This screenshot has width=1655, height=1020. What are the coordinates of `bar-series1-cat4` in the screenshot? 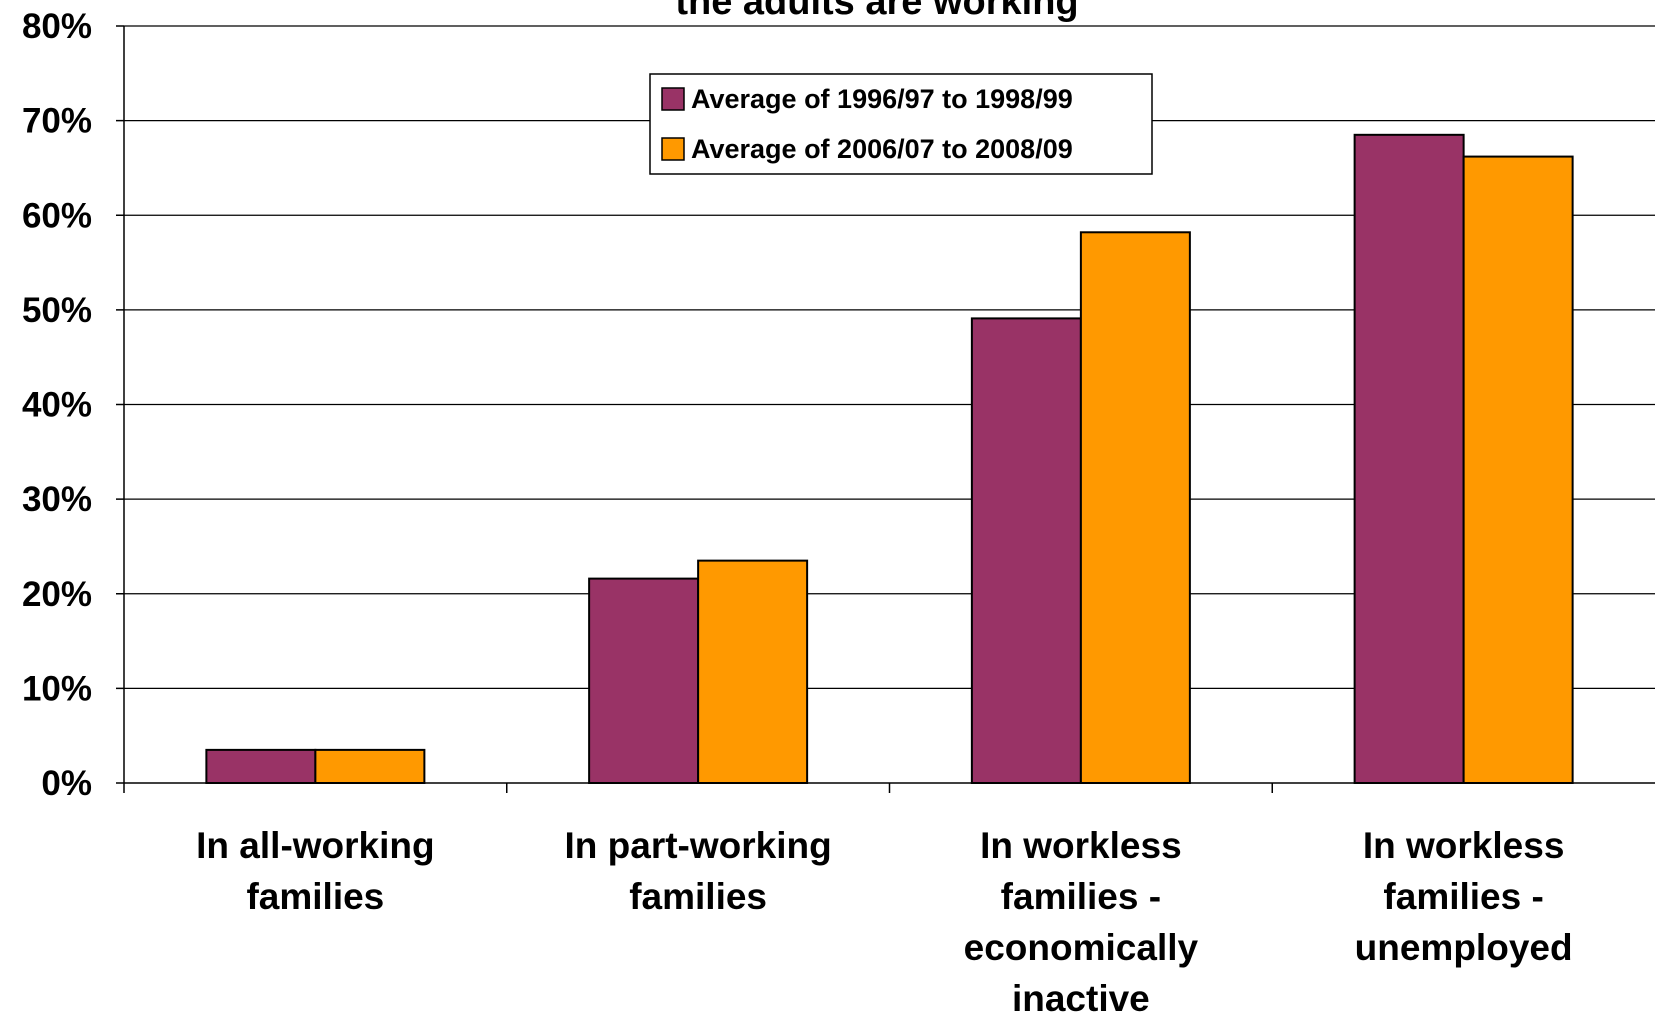 It's located at (1409, 459).